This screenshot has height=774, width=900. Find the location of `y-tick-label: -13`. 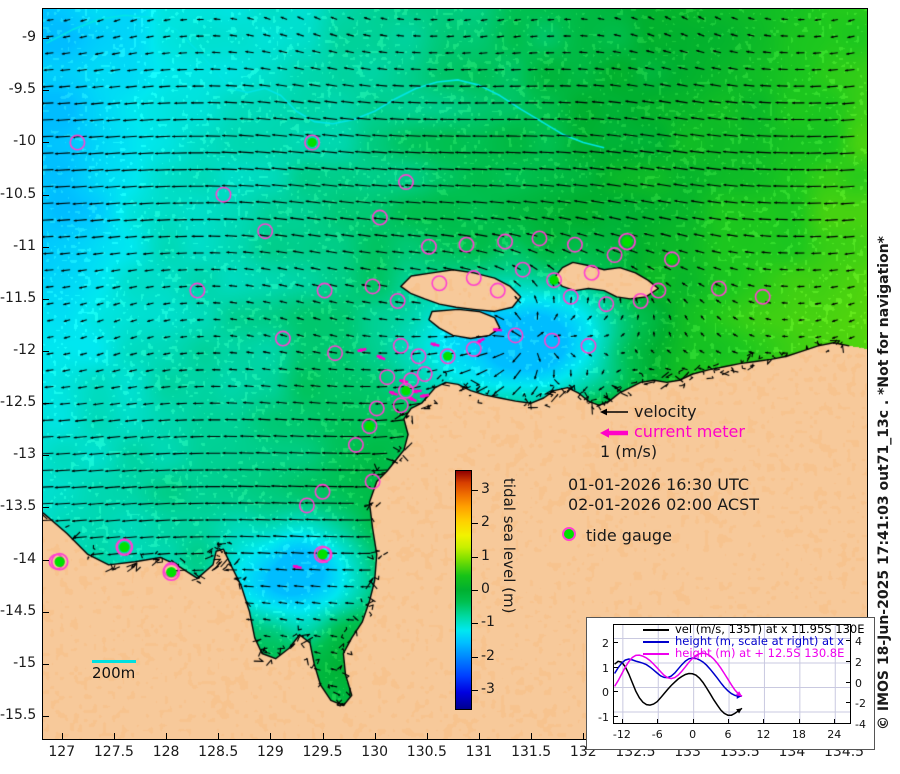

y-tick-label: -13 is located at coordinates (24, 454).